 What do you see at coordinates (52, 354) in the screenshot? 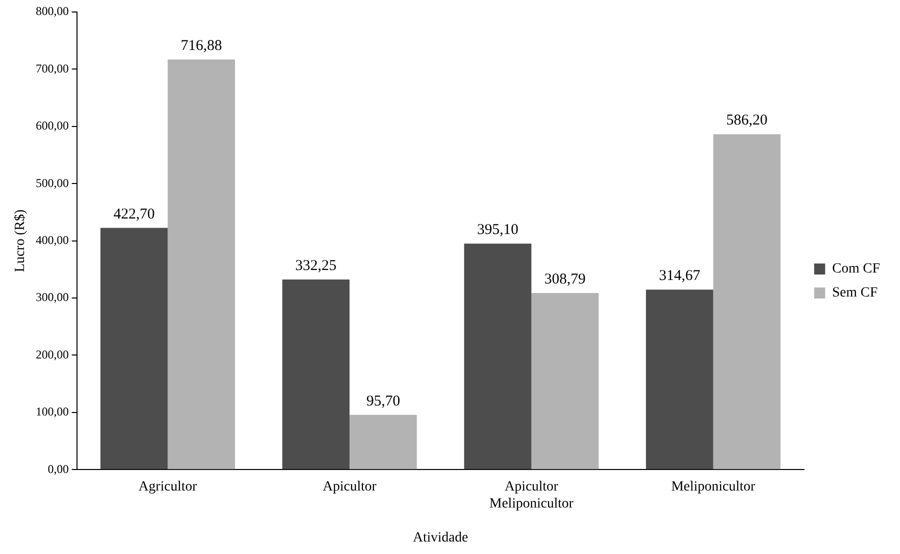
I see `y-tick-label: 200,00` at bounding box center [52, 354].